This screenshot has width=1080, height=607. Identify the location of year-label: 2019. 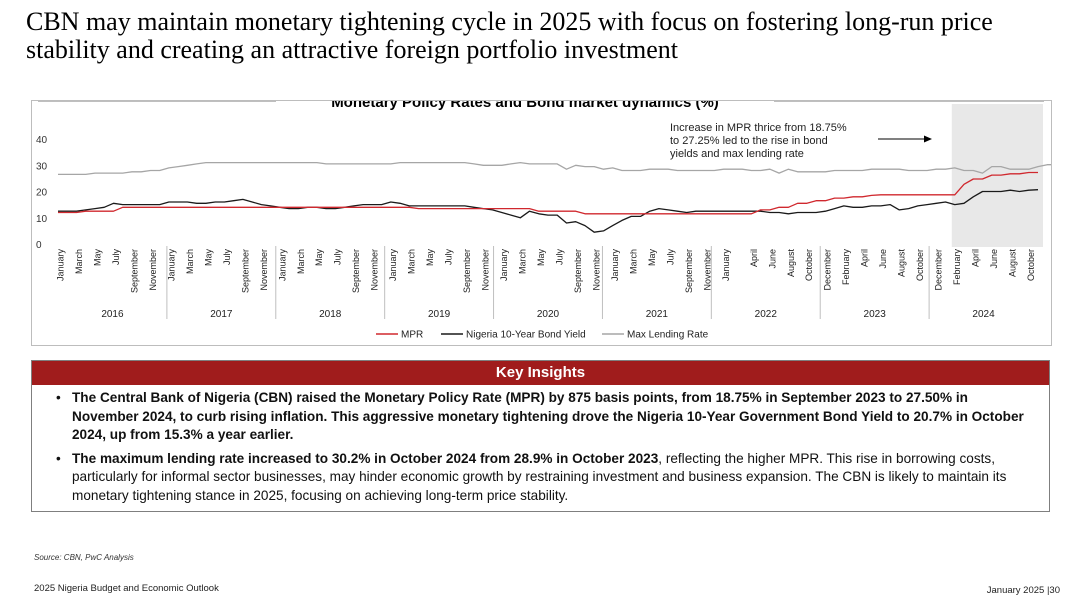
(439, 314).